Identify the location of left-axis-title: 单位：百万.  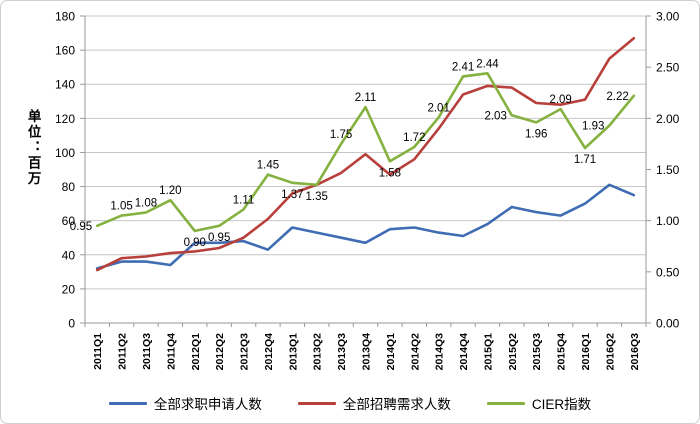
(33, 148).